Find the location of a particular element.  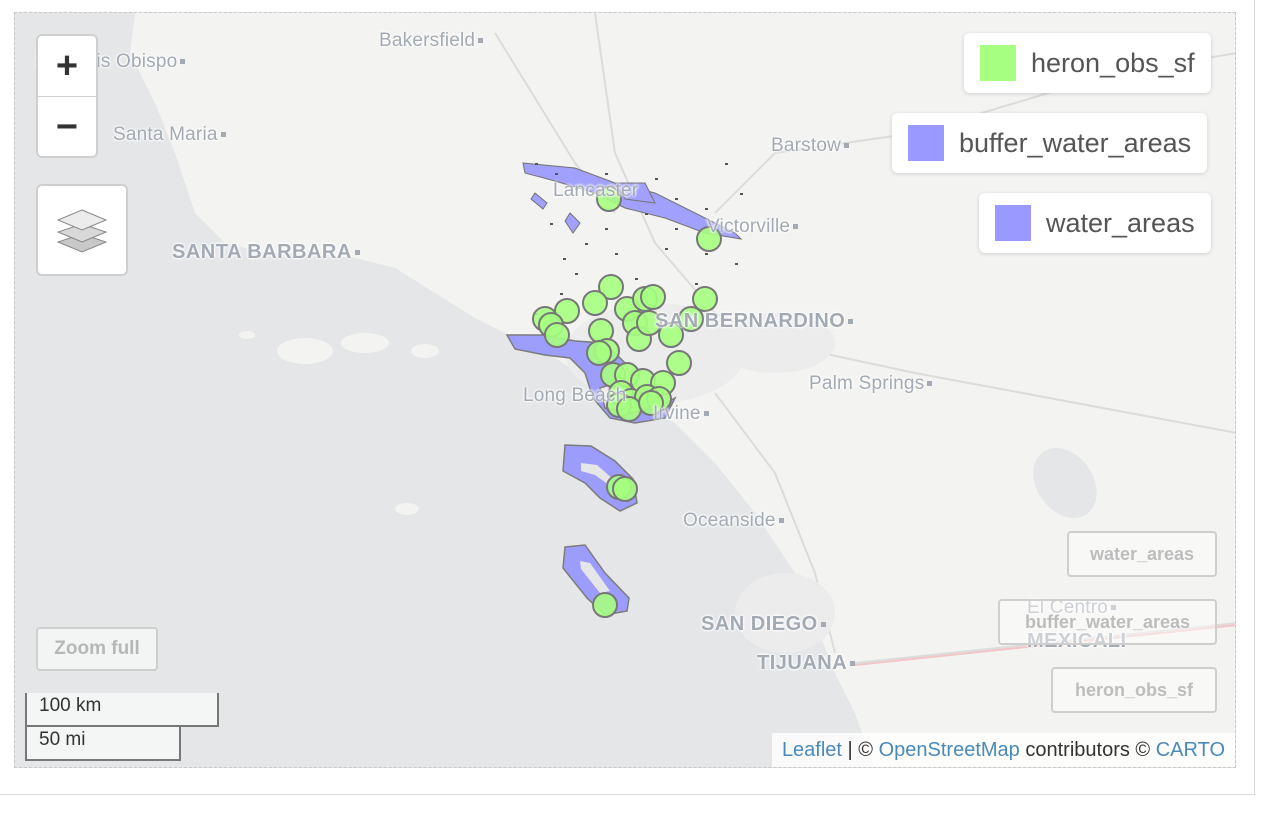

zoom-out-button: − is located at coordinates (67, 127).